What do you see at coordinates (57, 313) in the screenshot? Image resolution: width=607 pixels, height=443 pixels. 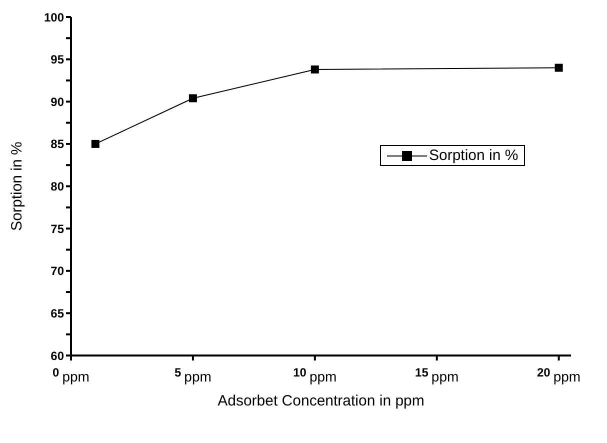 I see `y-tick-label: 65` at bounding box center [57, 313].